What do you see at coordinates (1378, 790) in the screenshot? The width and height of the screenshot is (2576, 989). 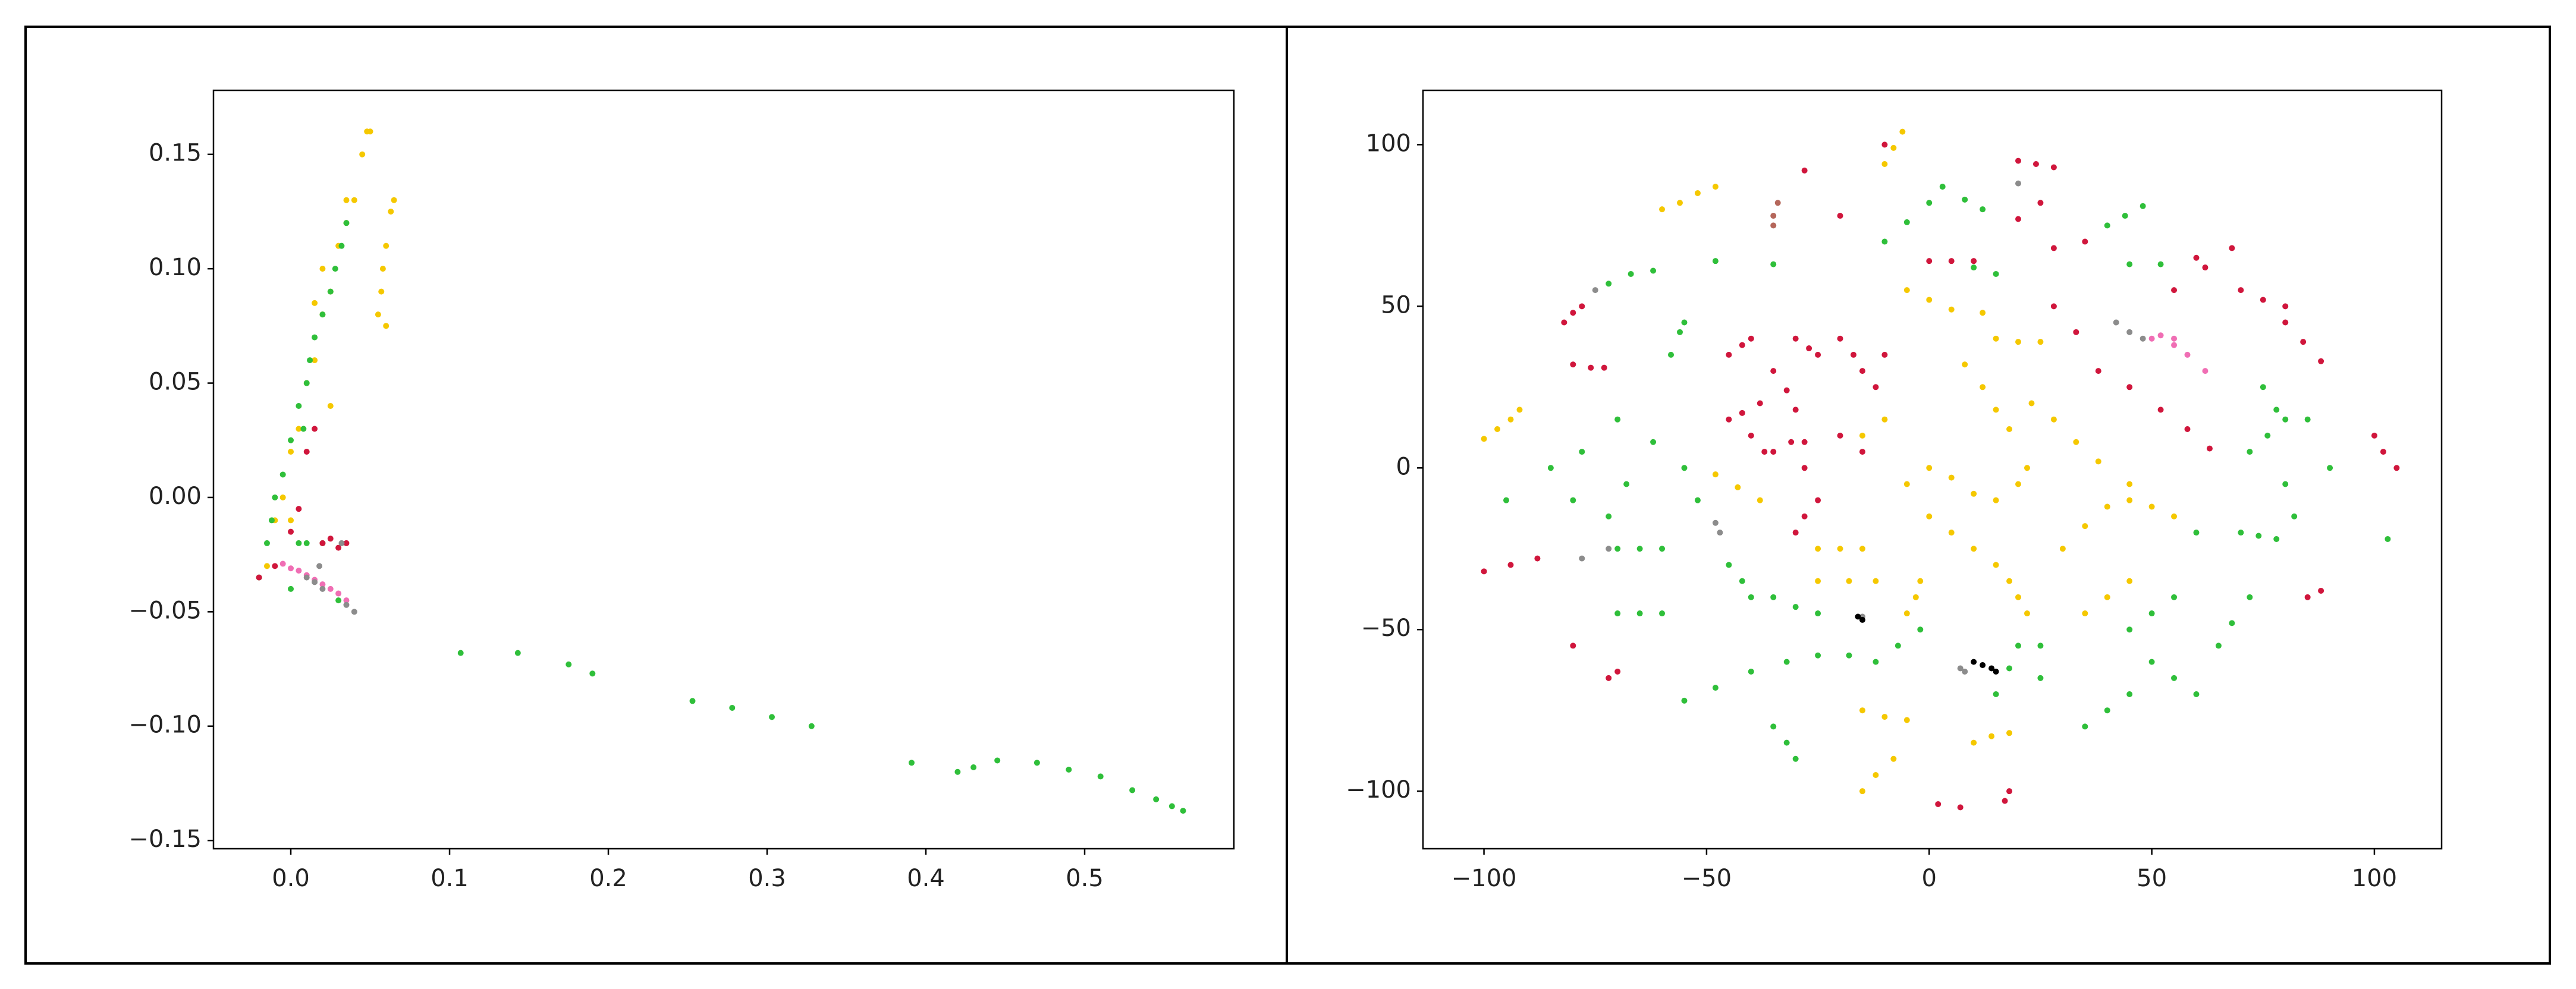 I see `y-tick-label: −100` at bounding box center [1378, 790].